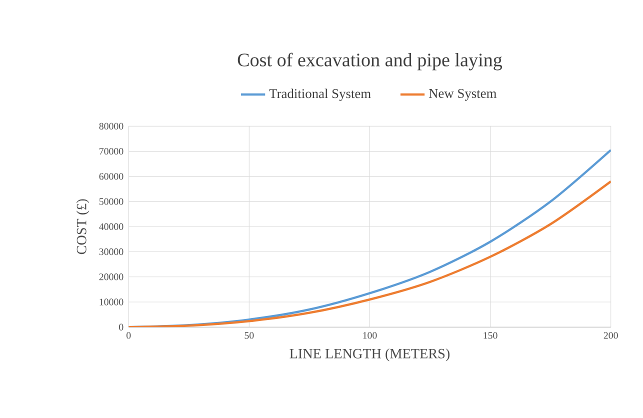 Image resolution: width=643 pixels, height=418 pixels. Describe the element at coordinates (320, 94) in the screenshot. I see `legend-label: Traditional System` at that location.